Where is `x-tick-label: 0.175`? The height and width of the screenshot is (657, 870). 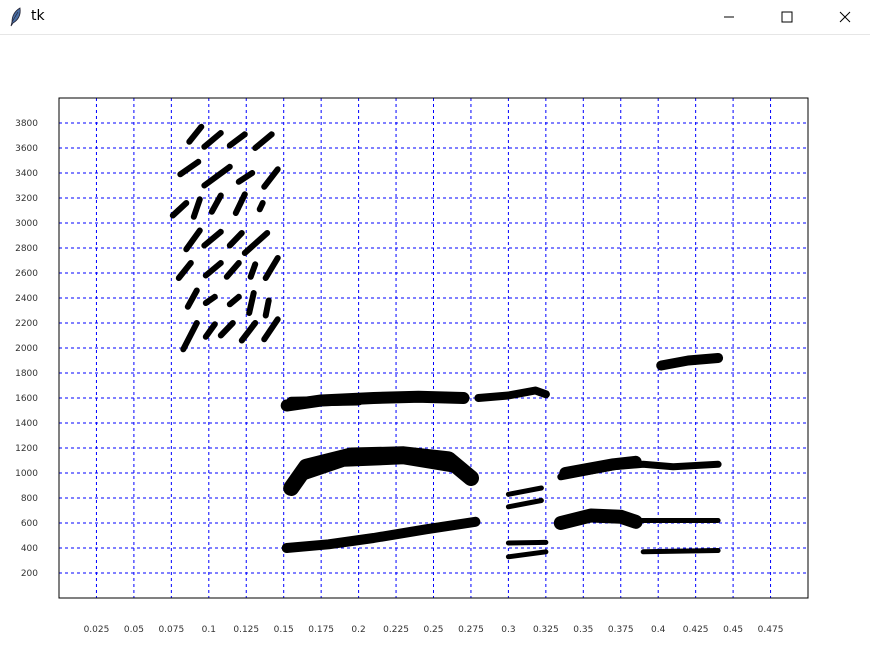
x-tick-label: 0.175 is located at coordinates (321, 630).